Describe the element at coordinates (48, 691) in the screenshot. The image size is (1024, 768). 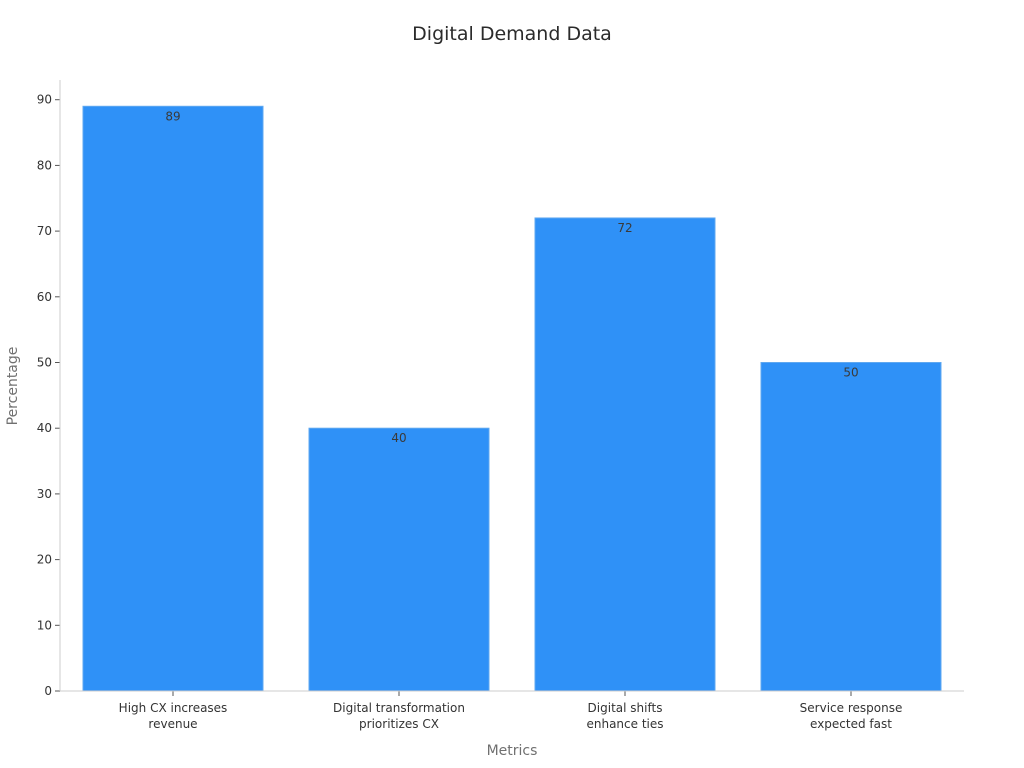
I see `y-tick-label: 0` at that location.